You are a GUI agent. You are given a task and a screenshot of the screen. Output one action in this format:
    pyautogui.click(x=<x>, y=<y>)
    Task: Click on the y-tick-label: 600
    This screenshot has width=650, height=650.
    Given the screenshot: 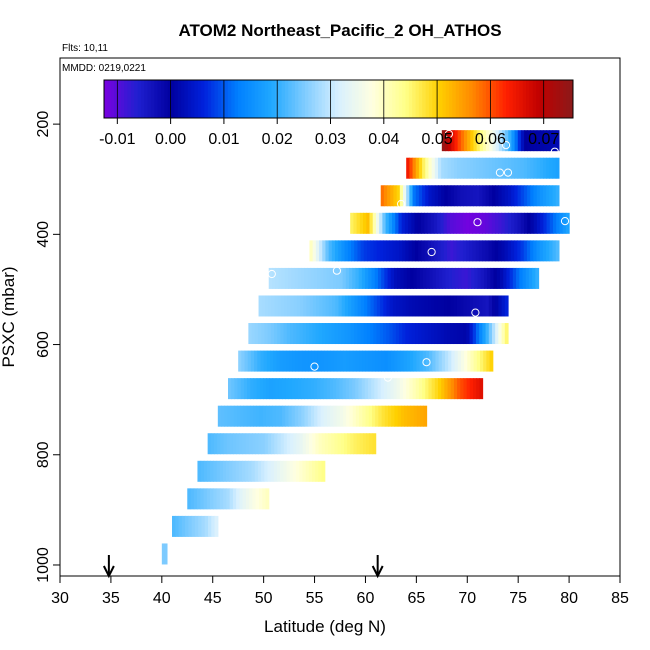 What is the action you would take?
    pyautogui.click(x=43, y=344)
    